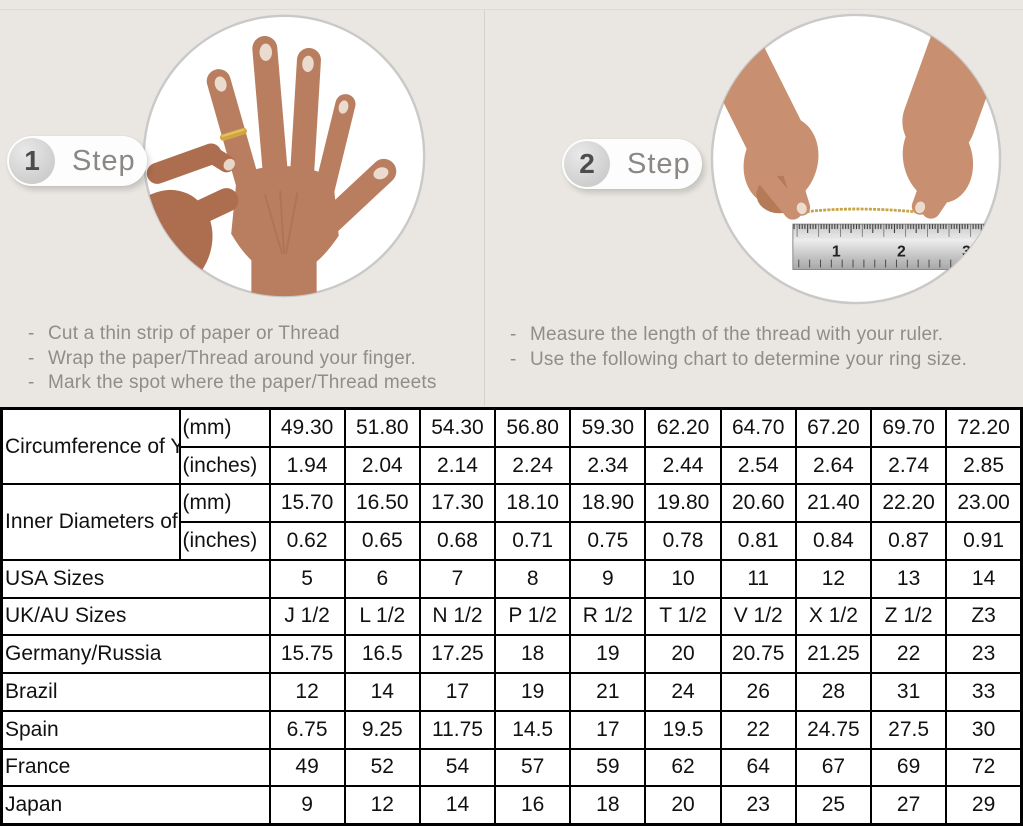  I want to click on size-value: Z 1/2, so click(908, 616).